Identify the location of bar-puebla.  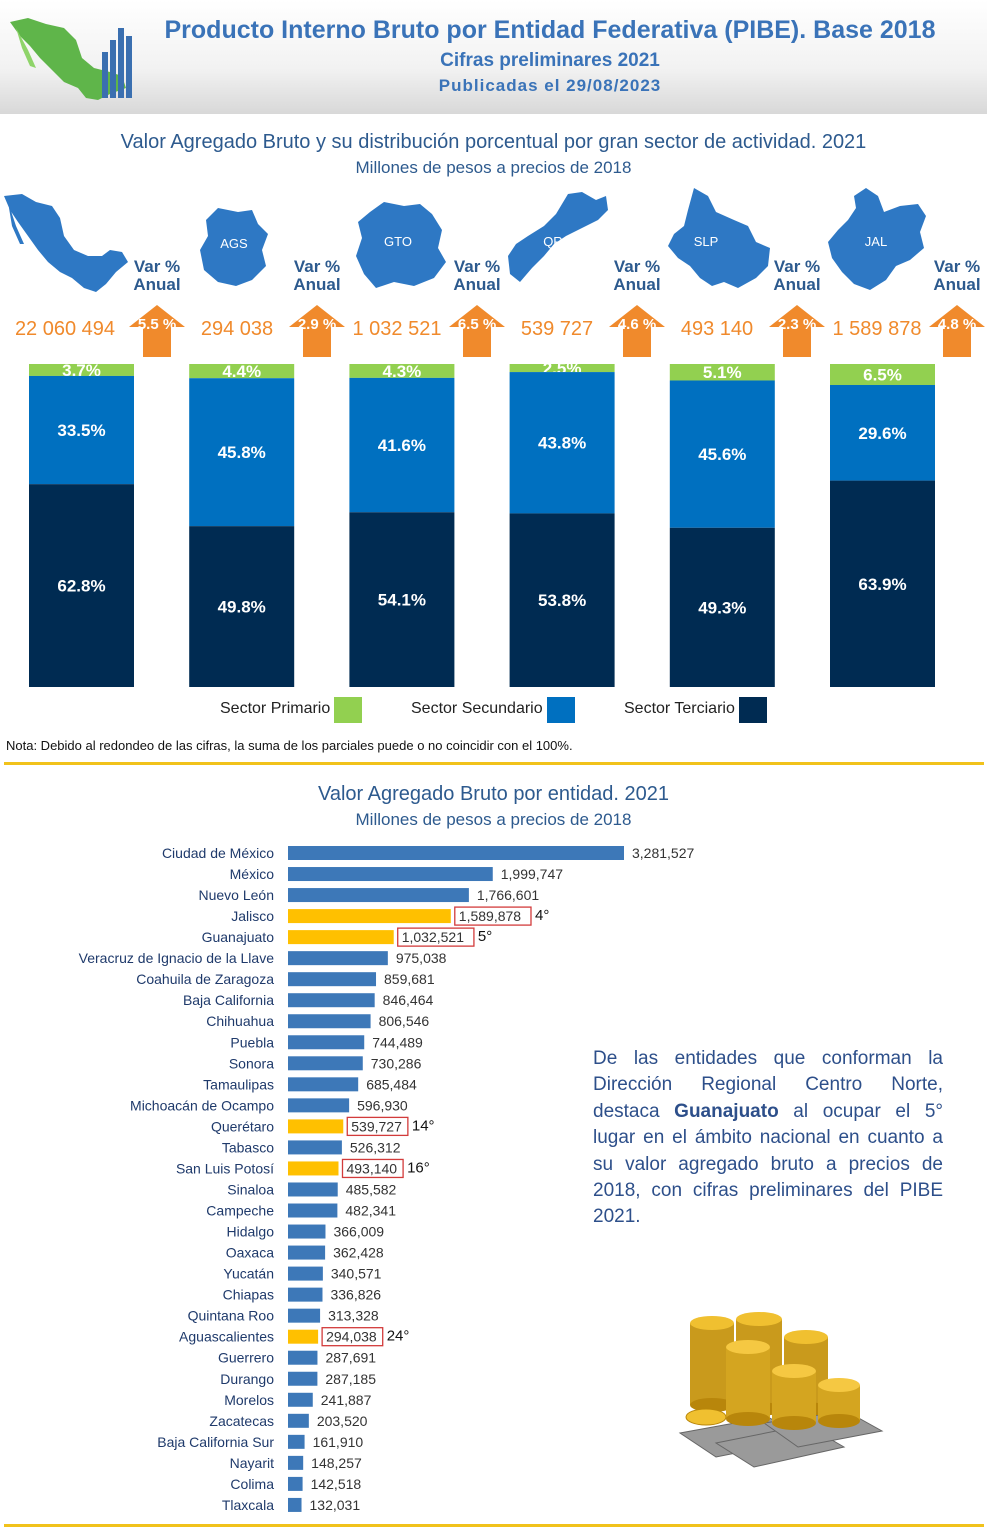
(326, 1042).